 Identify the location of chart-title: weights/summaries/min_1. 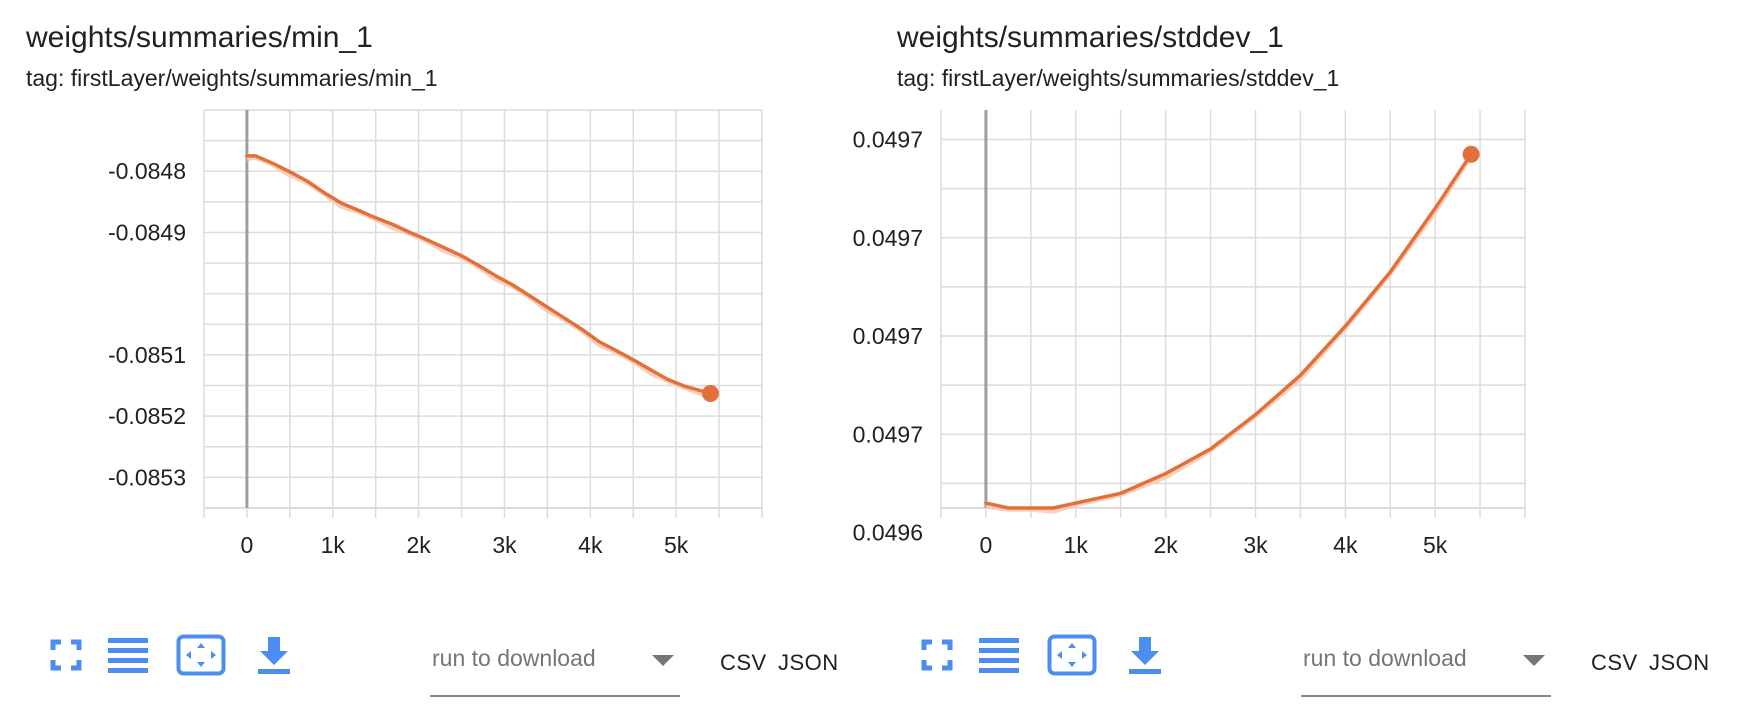
(199, 37).